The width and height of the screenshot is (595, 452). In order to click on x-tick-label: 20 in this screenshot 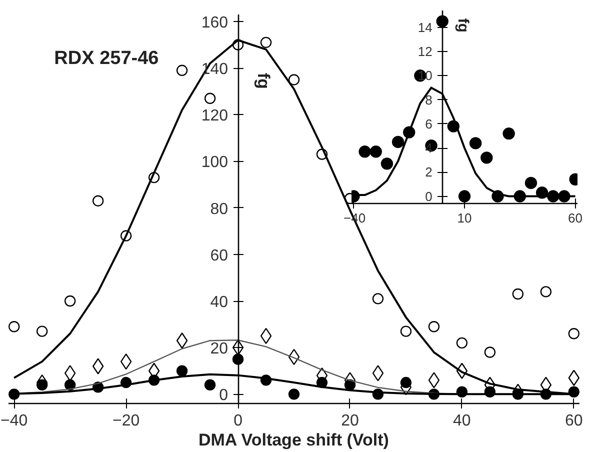, I will do `click(350, 421)`.